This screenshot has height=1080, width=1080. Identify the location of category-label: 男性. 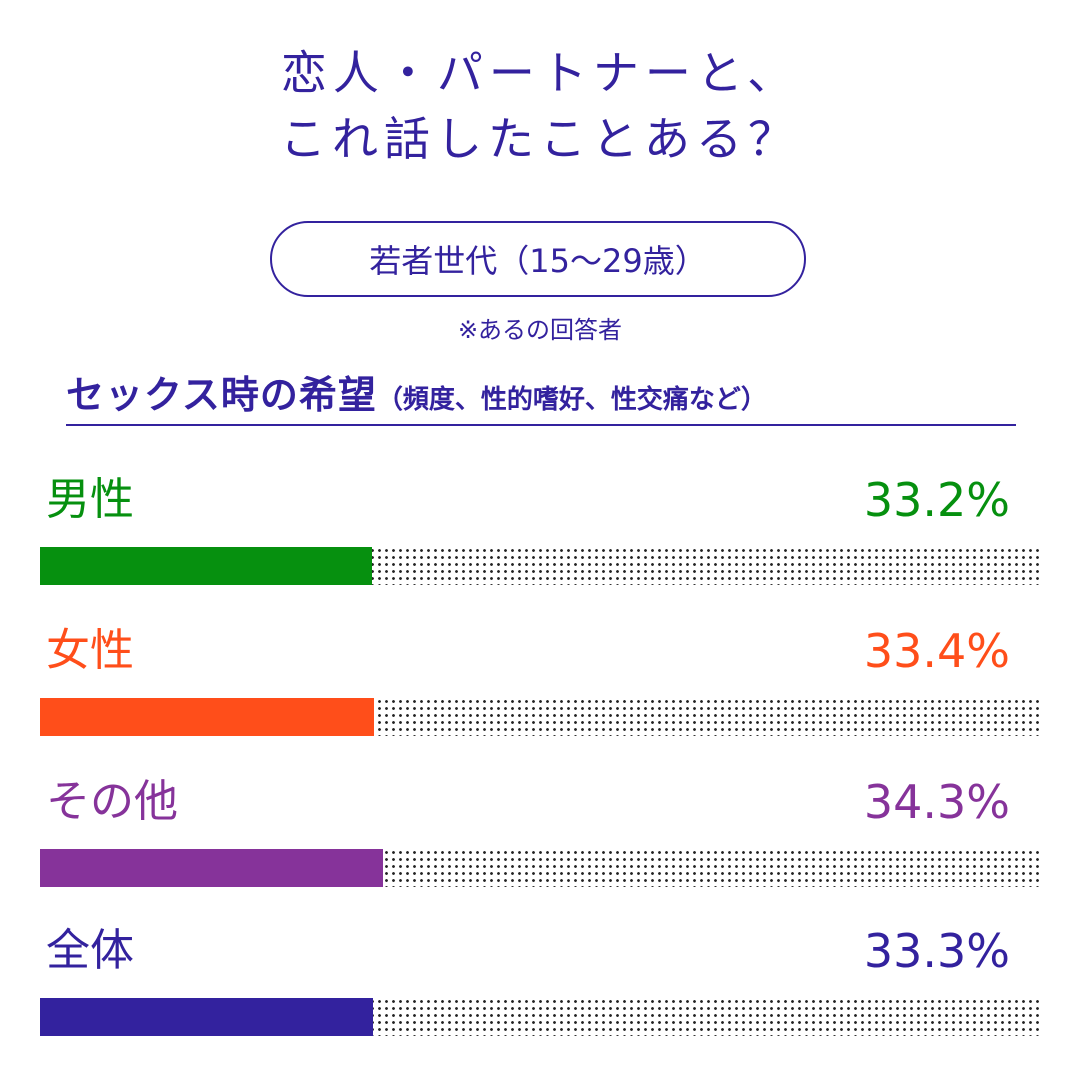
(90, 499).